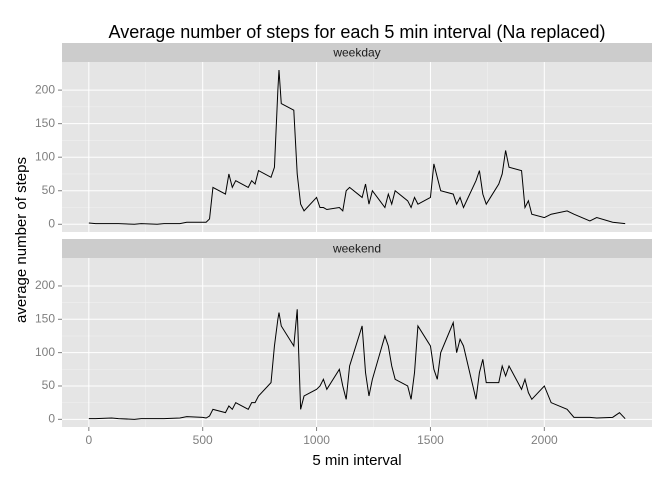  I want to click on strip-label: weekend, so click(356, 249).